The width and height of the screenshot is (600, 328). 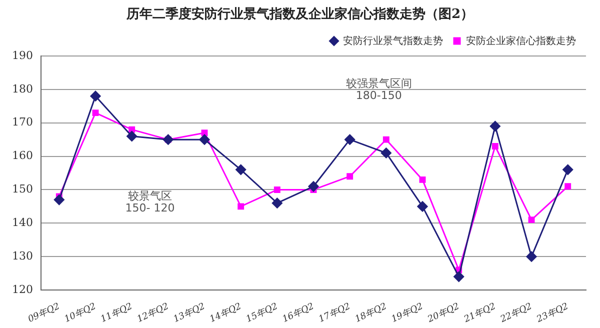 I want to click on legend-label: 安防企业家信心指数走势, so click(x=521, y=40).